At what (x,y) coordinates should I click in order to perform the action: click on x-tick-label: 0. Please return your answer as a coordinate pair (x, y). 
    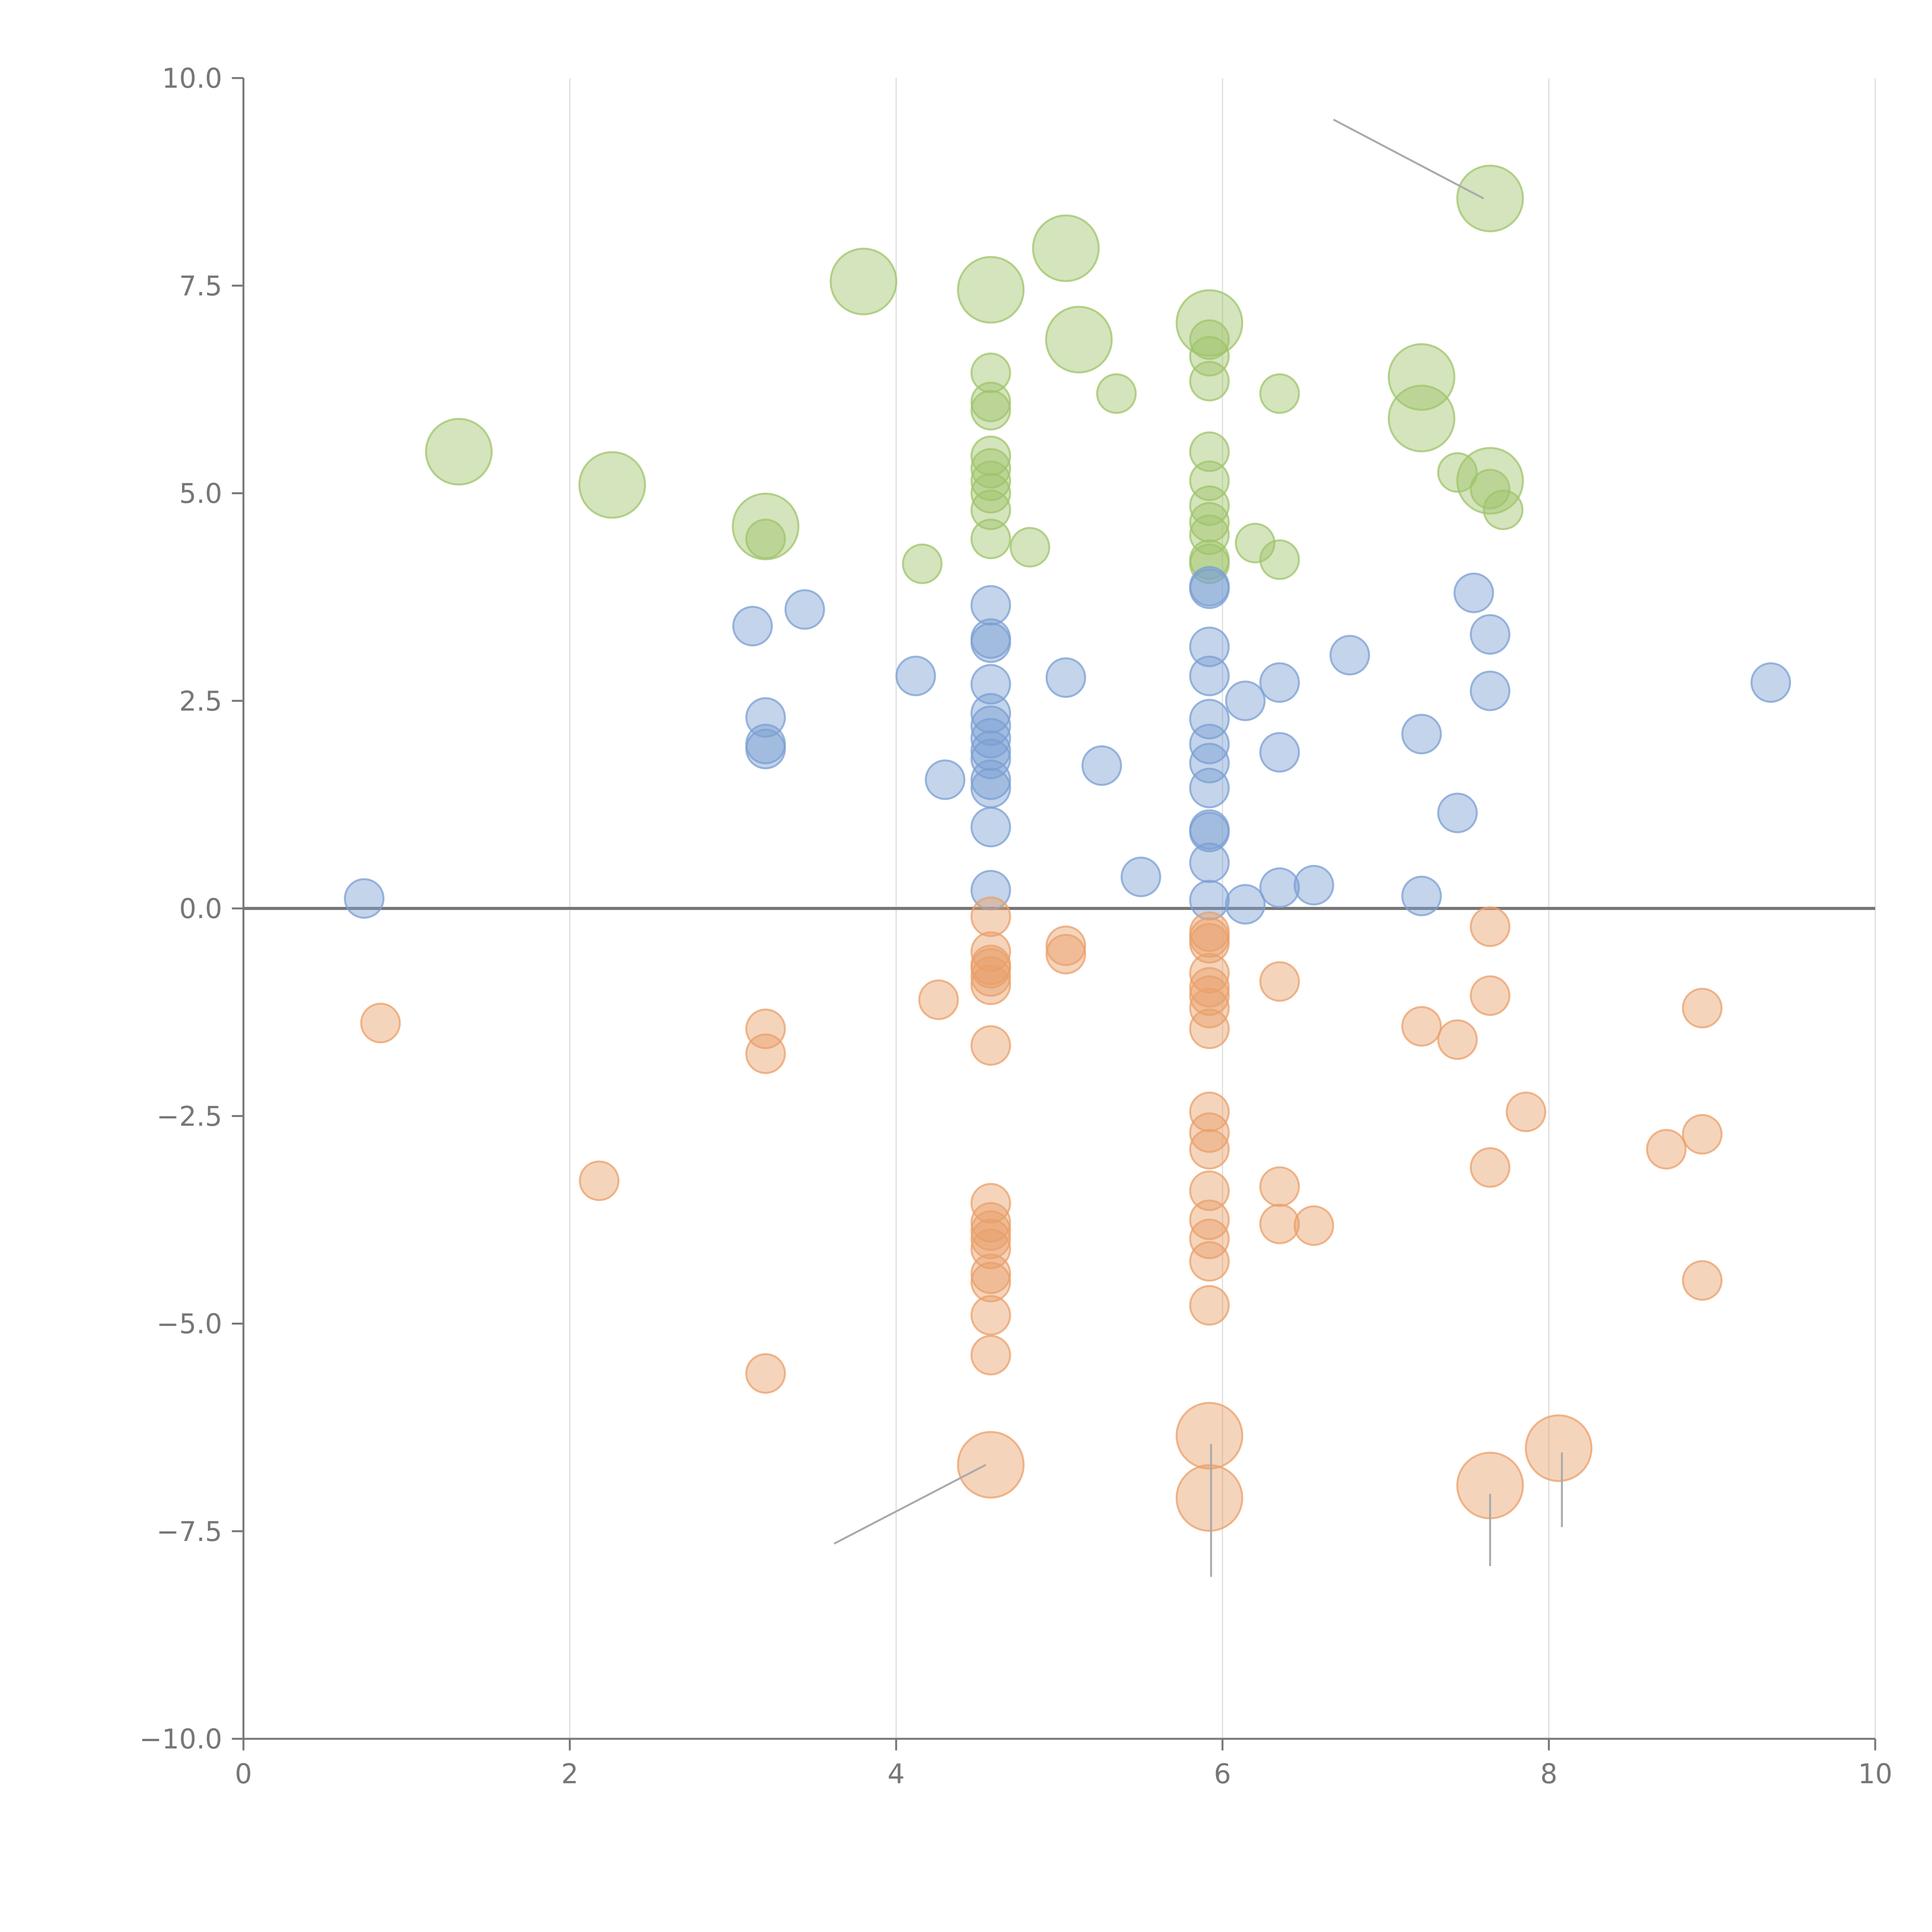
    Looking at the image, I should click on (244, 1774).